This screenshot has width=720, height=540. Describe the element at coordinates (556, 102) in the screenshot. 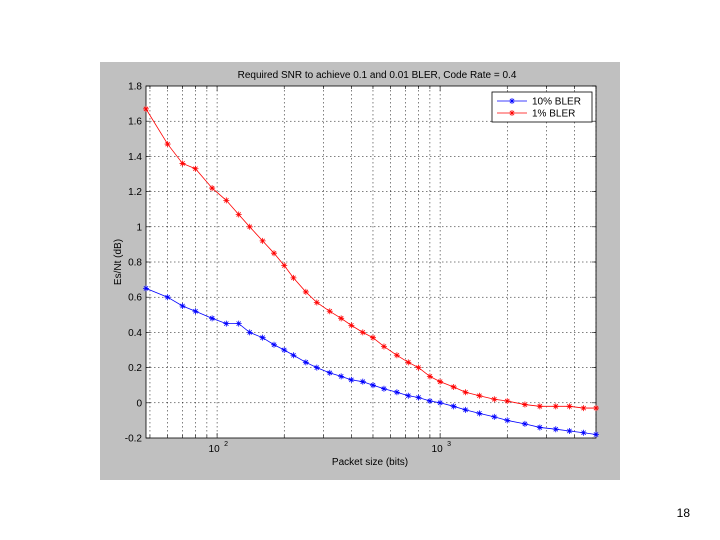

I see `legend-label: 10% BLER` at that location.